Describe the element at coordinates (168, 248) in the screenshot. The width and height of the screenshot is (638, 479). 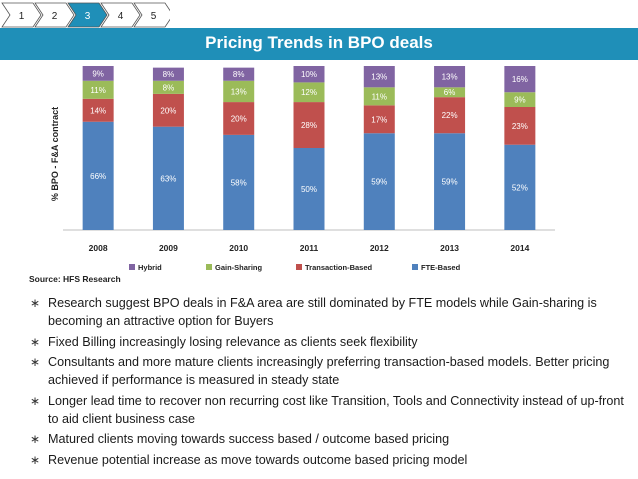
I see `x-tick-label-2009: 2009` at that location.